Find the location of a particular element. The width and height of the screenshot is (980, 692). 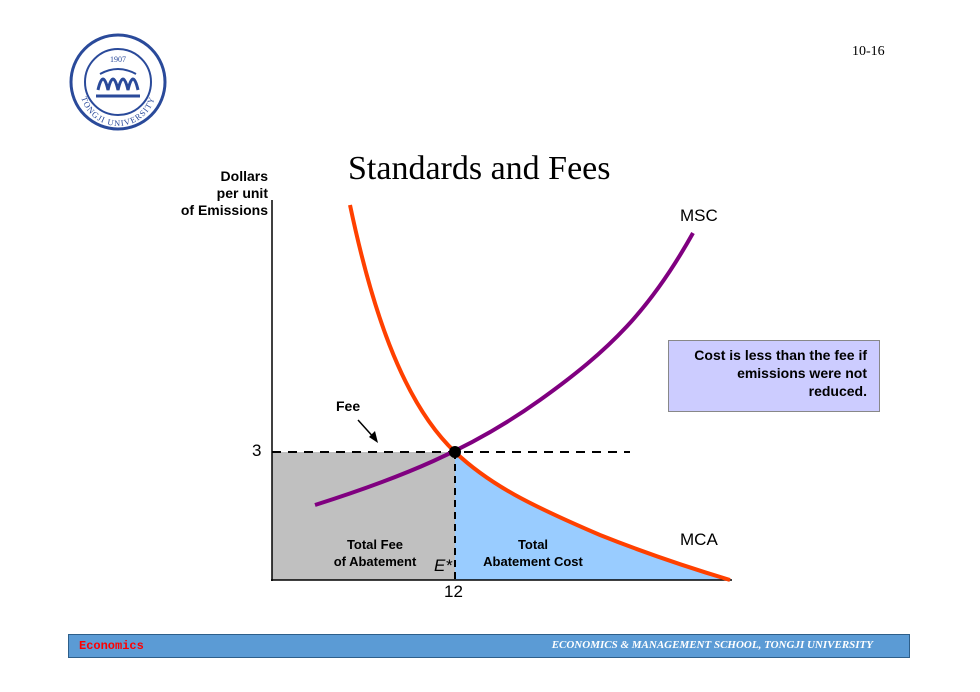

mca-label: MCA is located at coordinates (699, 539).